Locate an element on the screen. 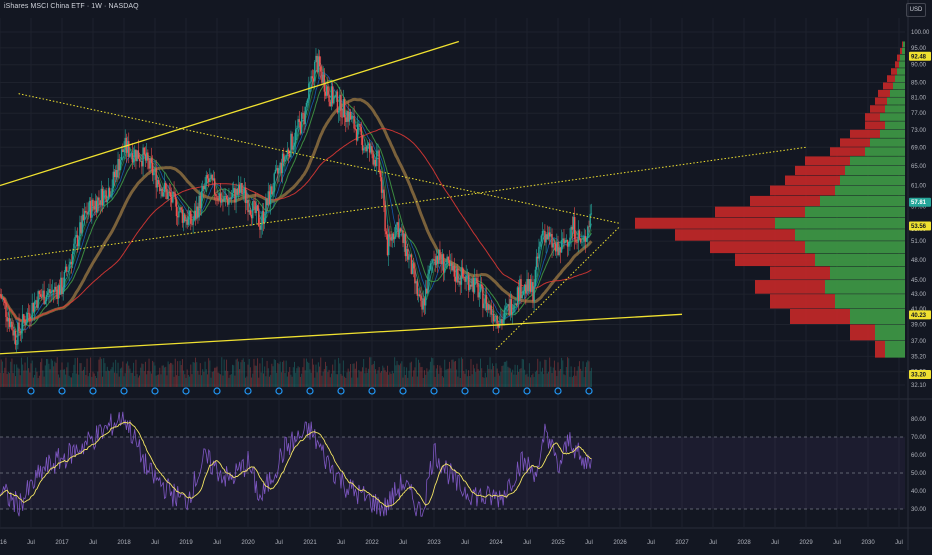 The width and height of the screenshot is (932, 555). time-tick-label: 2021 is located at coordinates (310, 543).